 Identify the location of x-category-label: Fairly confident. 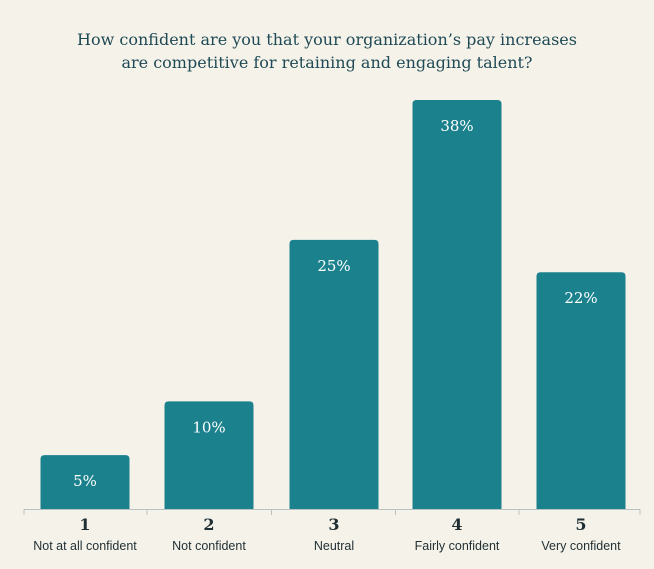
(457, 546).